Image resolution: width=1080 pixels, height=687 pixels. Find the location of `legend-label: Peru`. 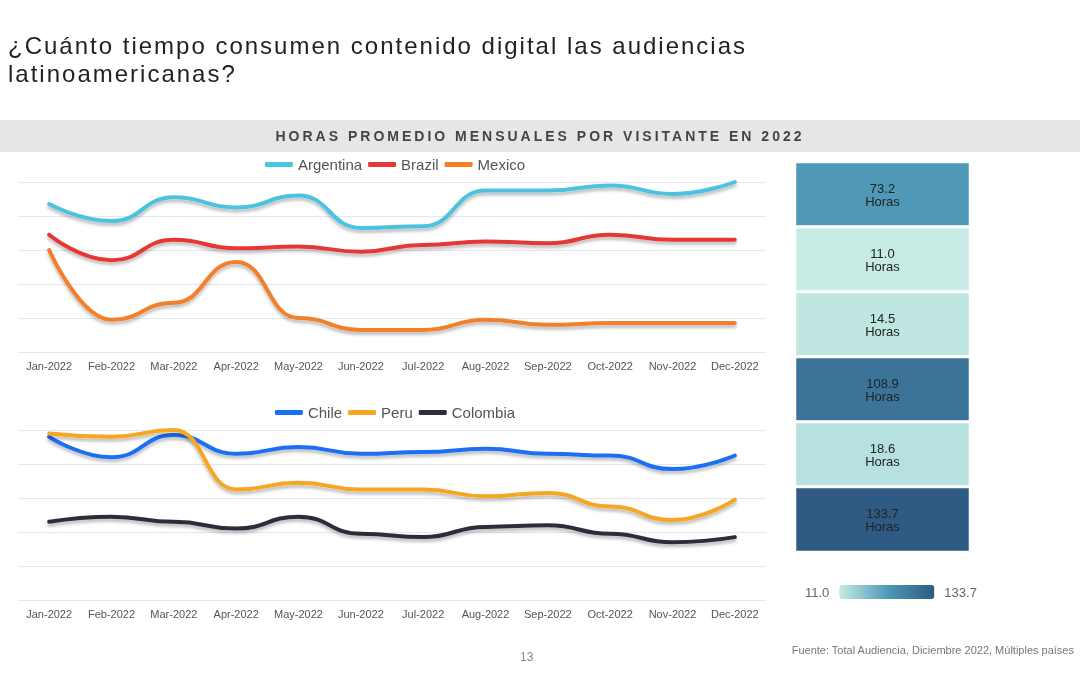

legend-label: Peru is located at coordinates (397, 412).